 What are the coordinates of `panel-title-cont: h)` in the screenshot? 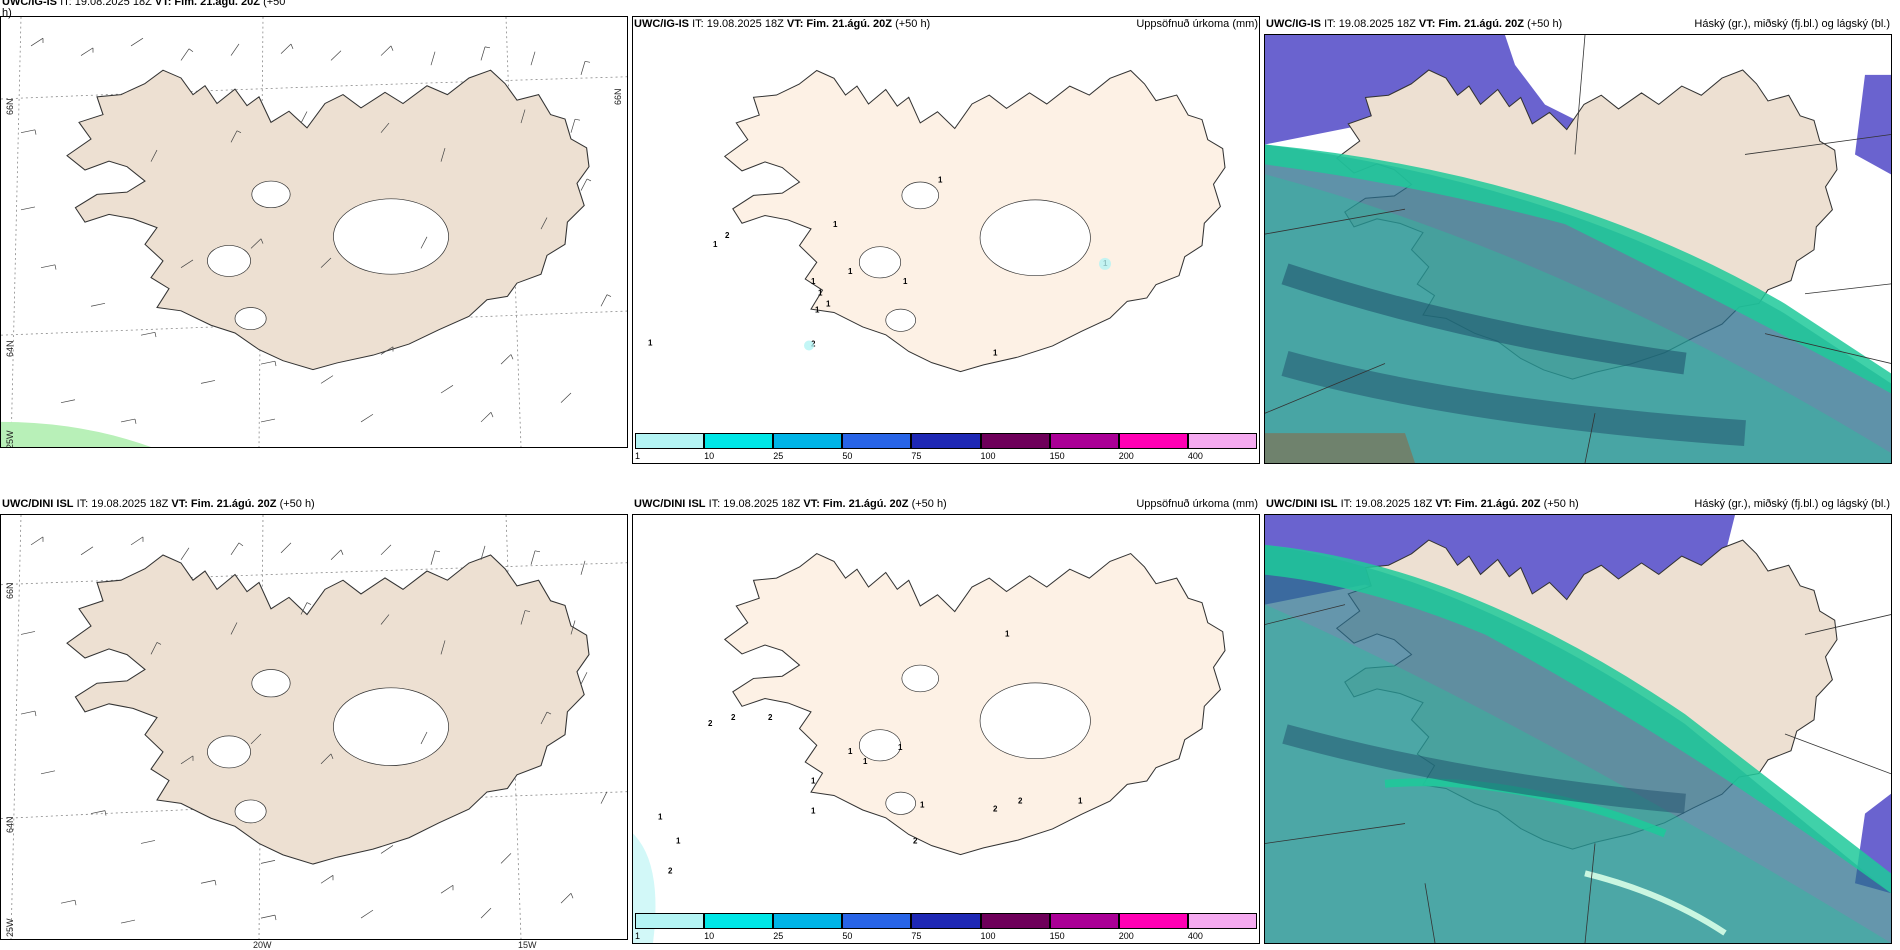 It's located at (7, 13).